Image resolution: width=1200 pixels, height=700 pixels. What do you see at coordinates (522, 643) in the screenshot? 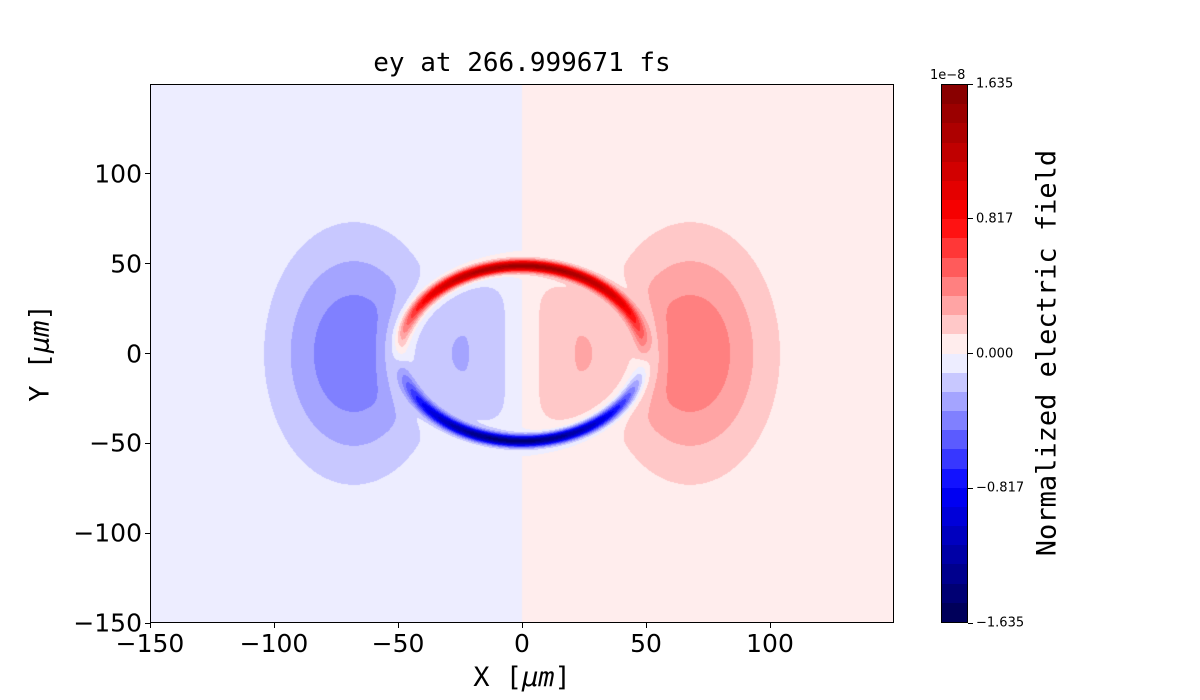
I see `x-tick-label: 0` at bounding box center [522, 643].